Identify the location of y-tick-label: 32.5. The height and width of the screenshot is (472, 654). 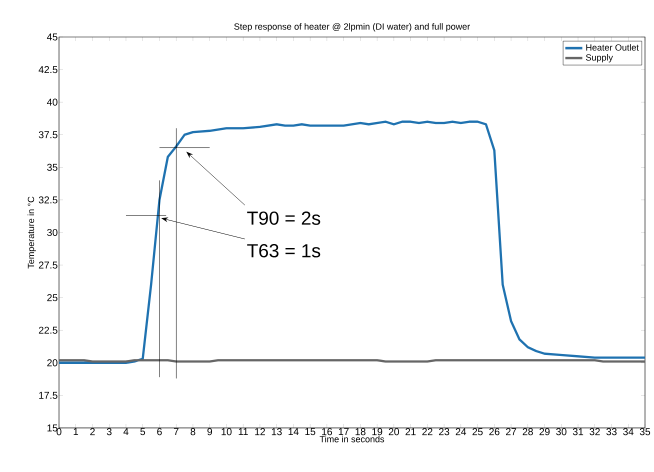
(48, 200).